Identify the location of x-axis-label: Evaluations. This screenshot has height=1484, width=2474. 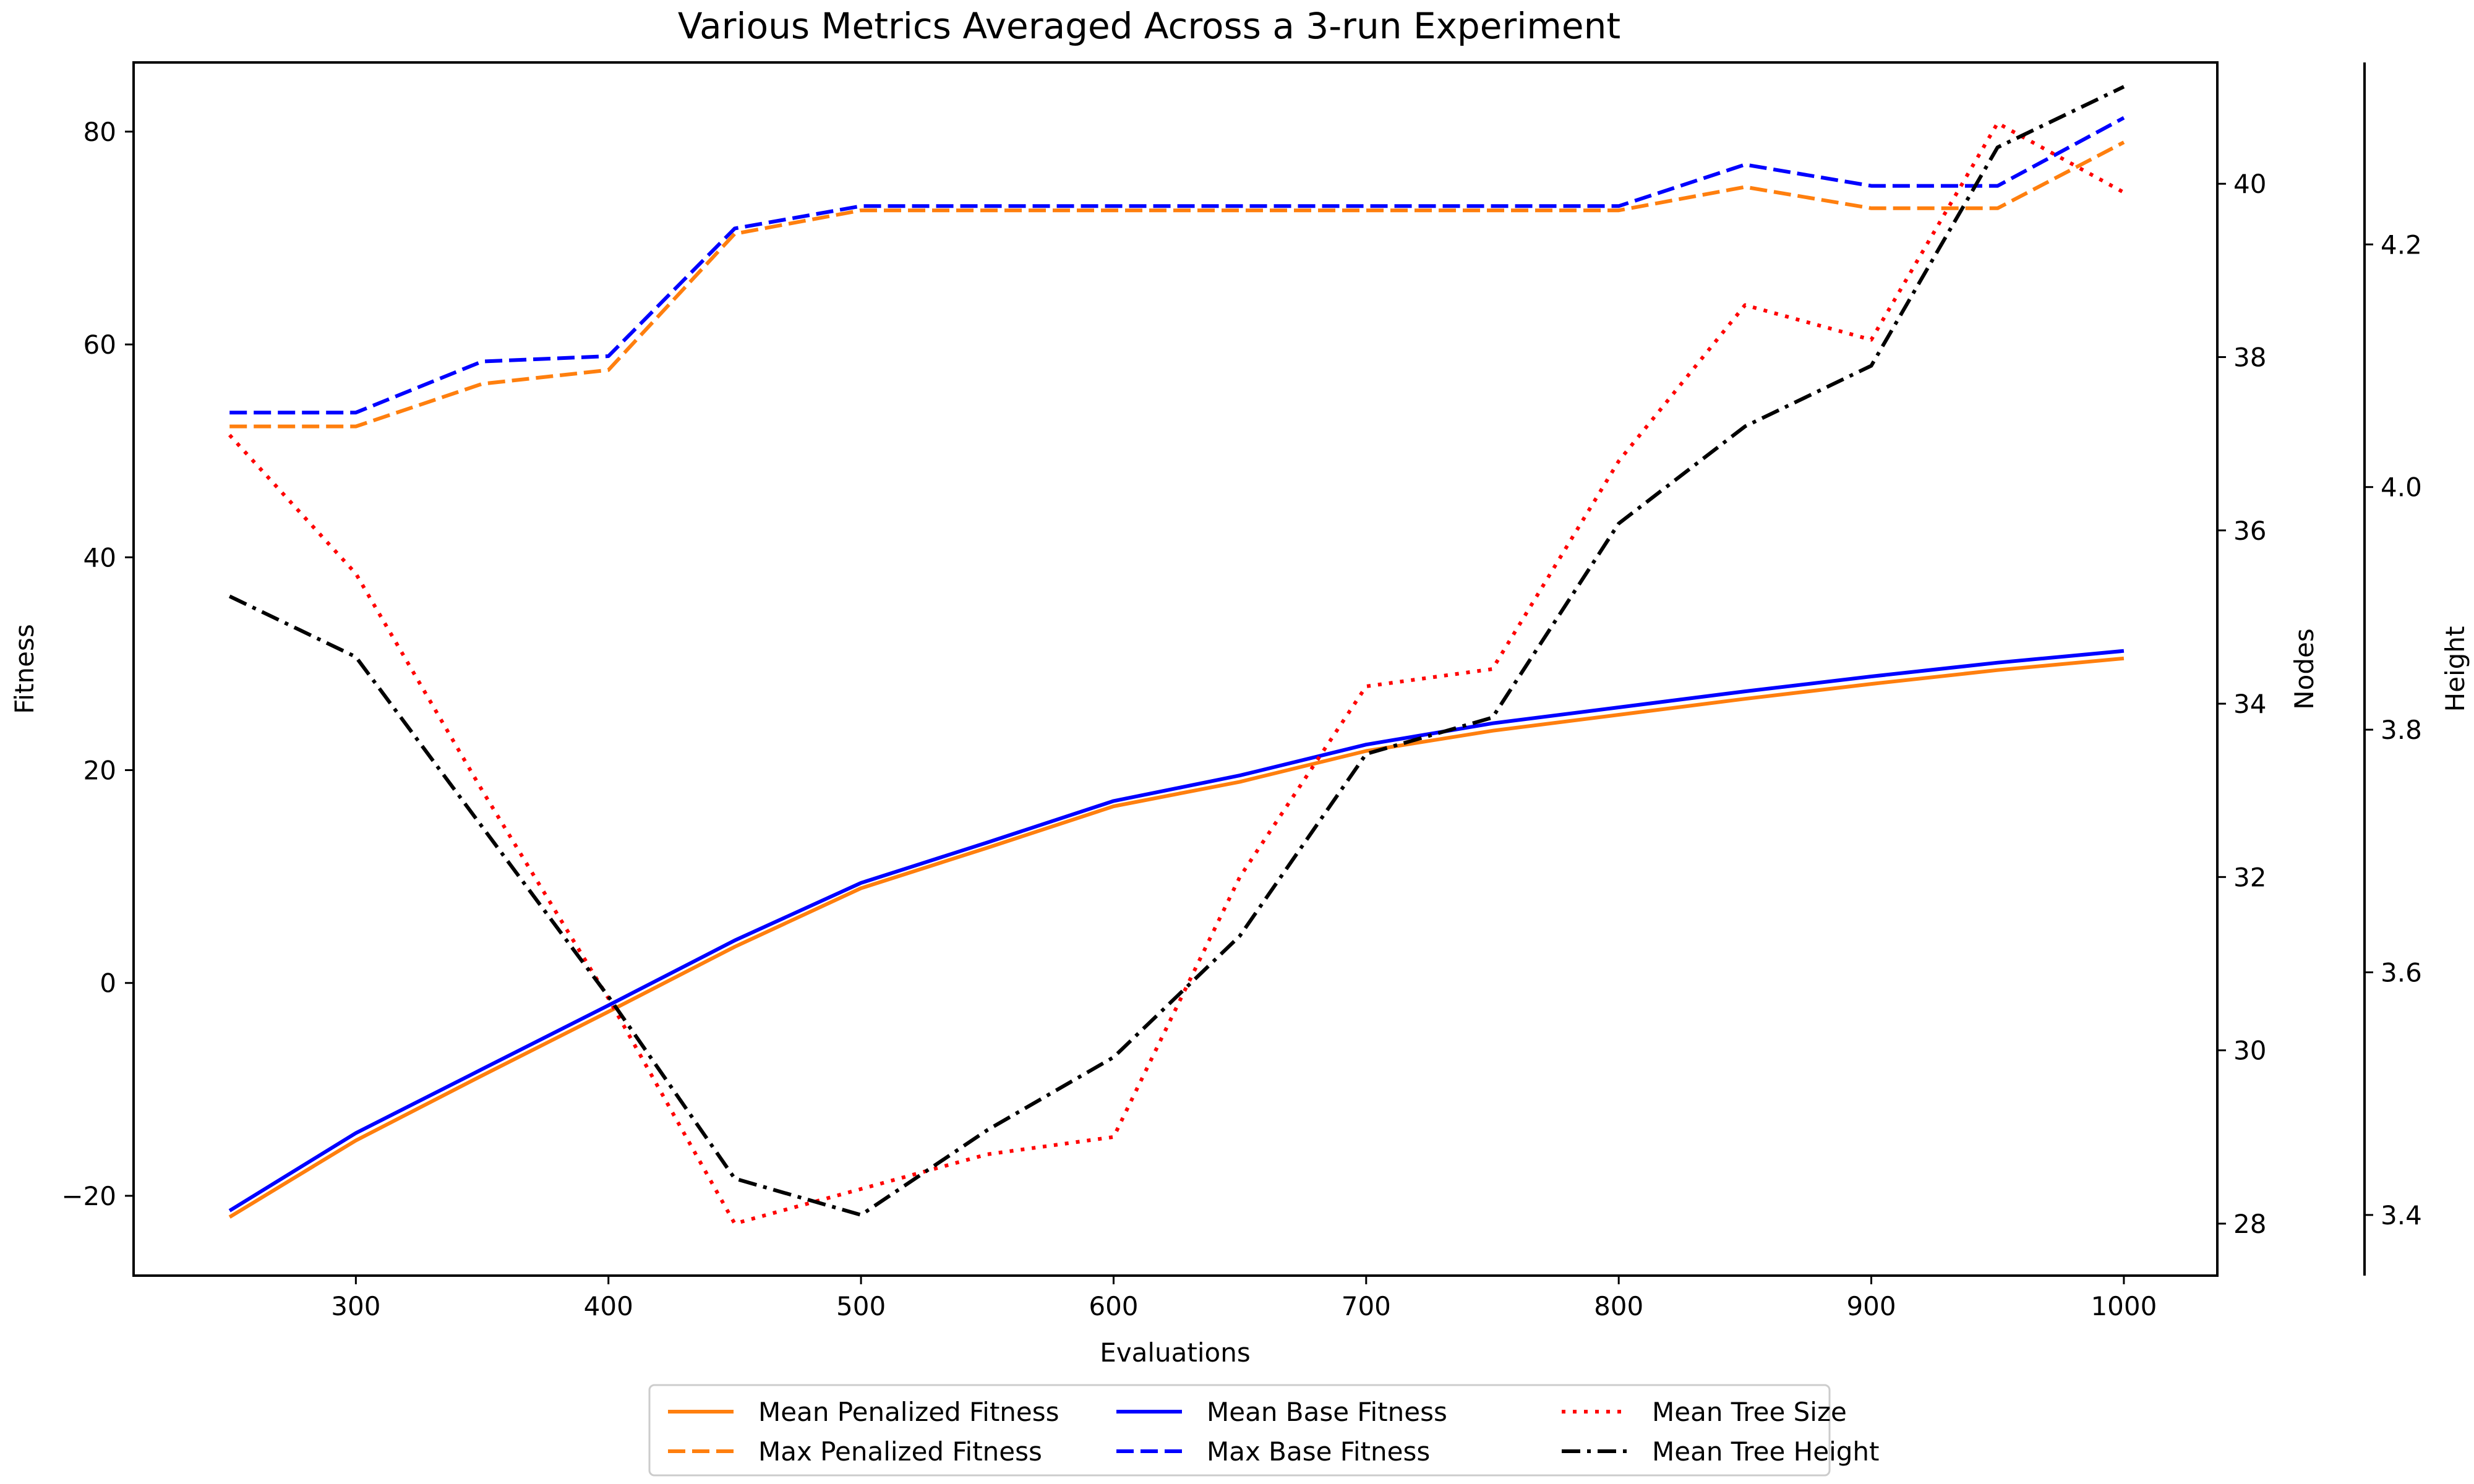
(1175, 1352).